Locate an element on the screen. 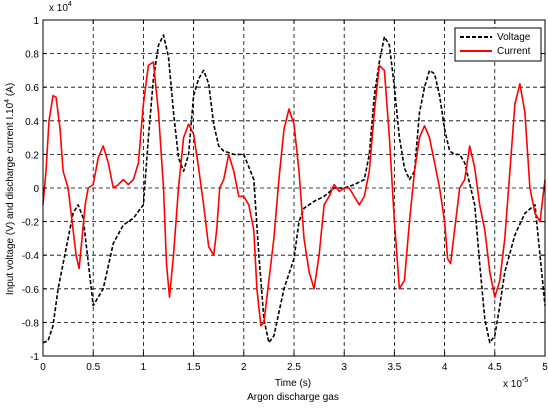 This screenshot has height=408, width=548. y-tick-label: -0.6 is located at coordinates (31, 290).